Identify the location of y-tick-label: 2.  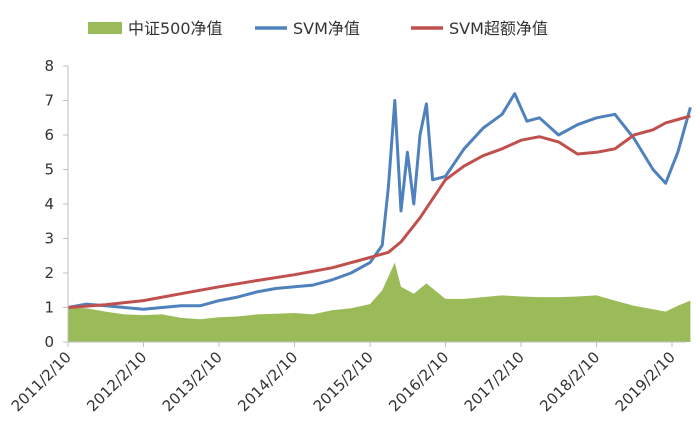
(49, 273).